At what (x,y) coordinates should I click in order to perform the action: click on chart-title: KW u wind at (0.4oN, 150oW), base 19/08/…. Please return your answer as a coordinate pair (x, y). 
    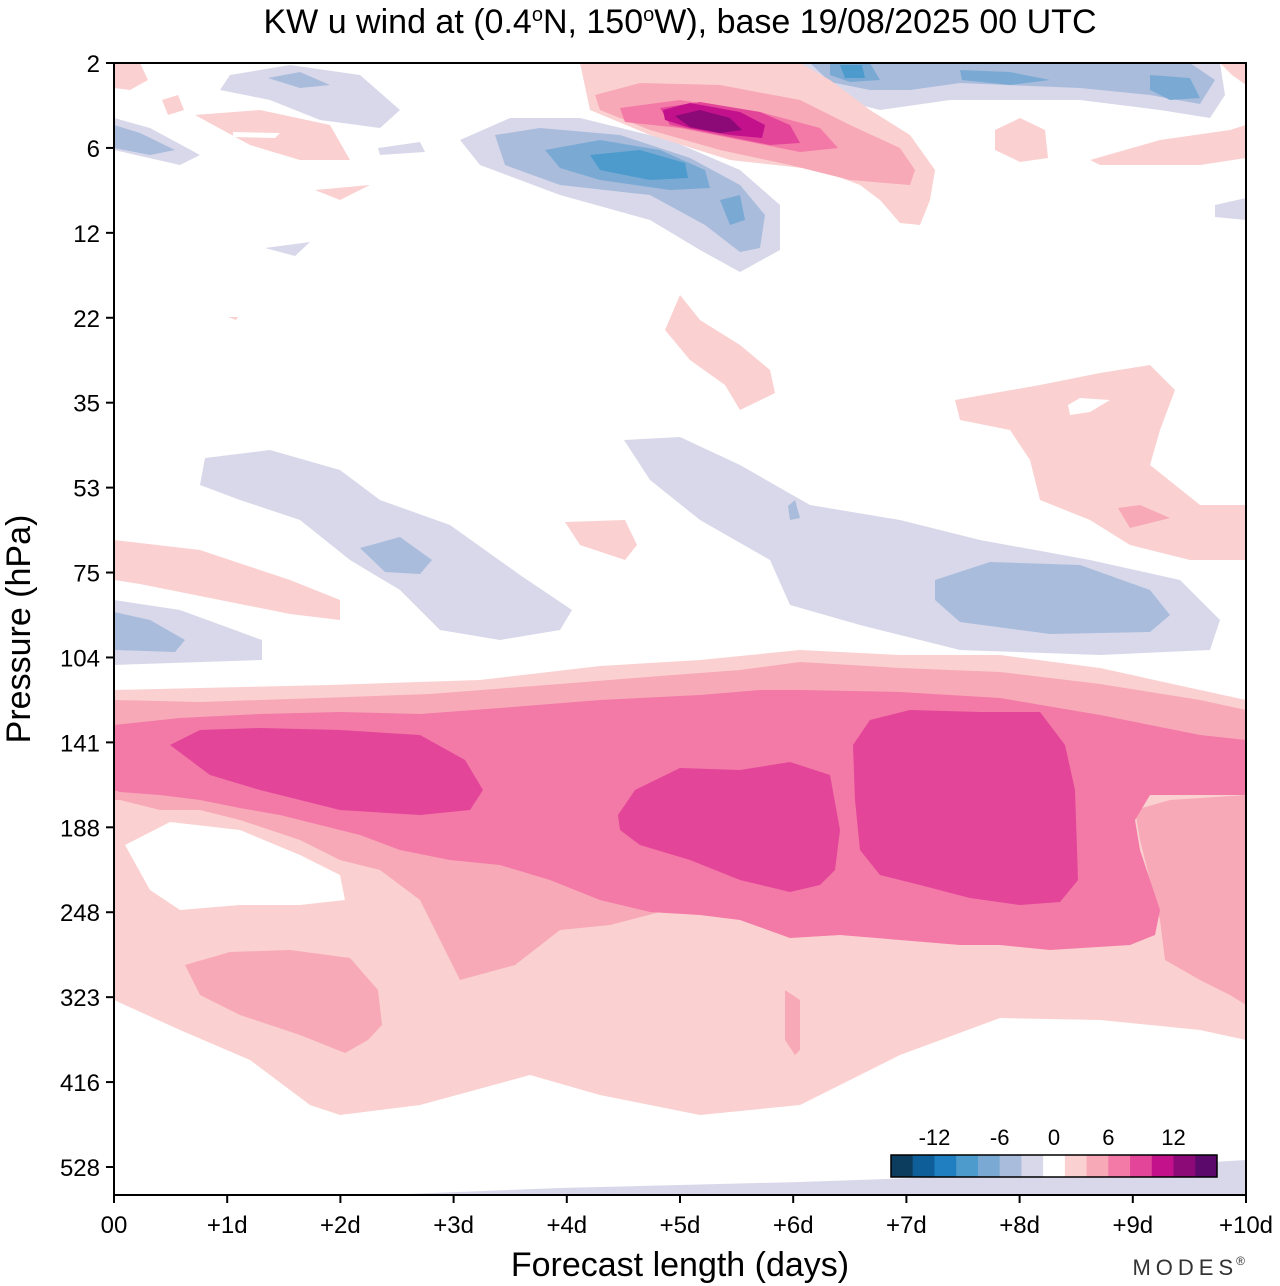
    Looking at the image, I should click on (679, 22).